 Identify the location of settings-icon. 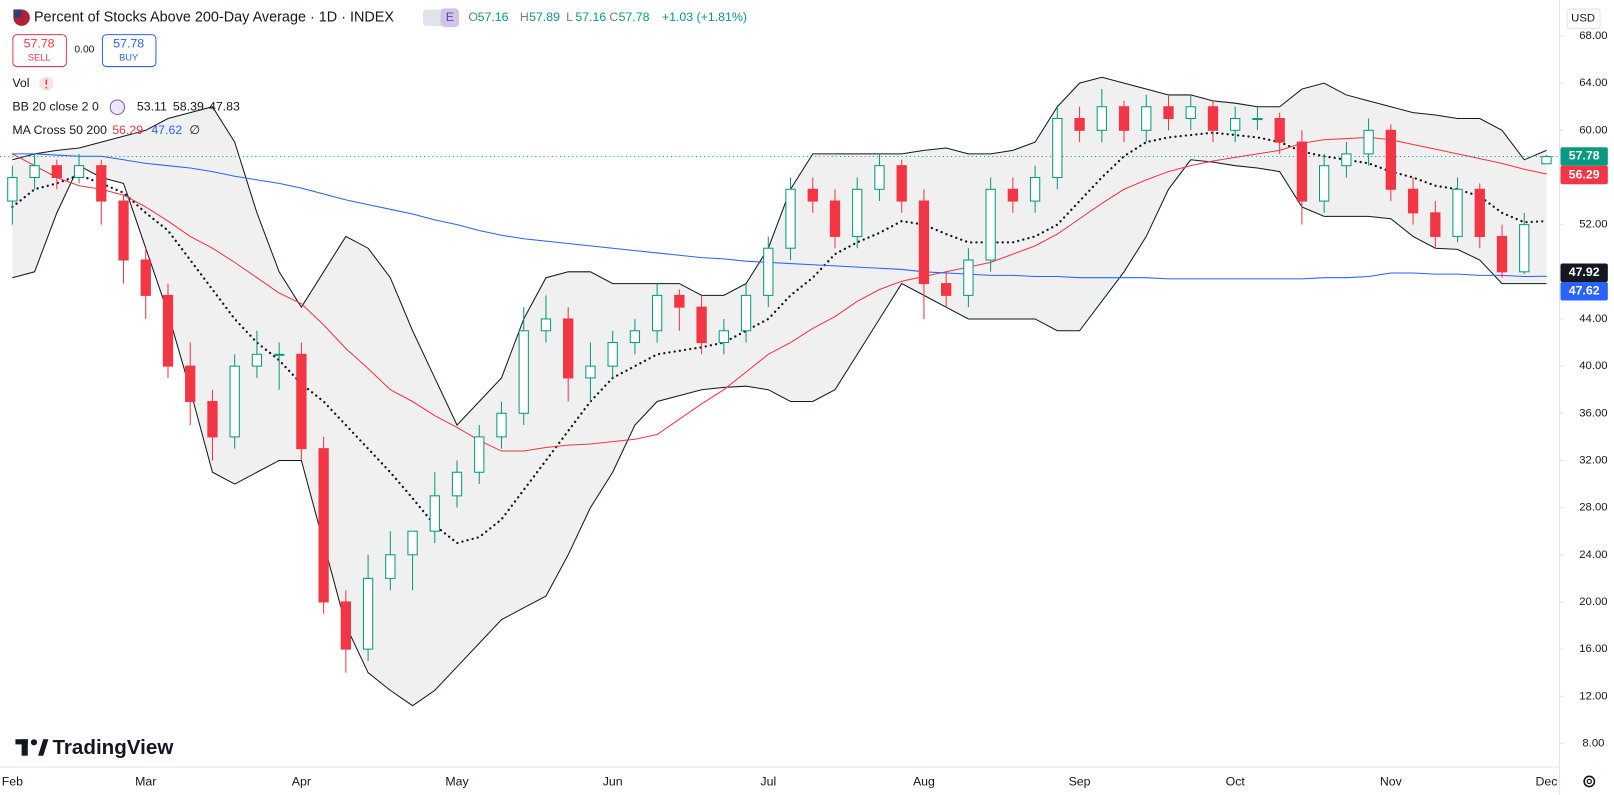
(1589, 781).